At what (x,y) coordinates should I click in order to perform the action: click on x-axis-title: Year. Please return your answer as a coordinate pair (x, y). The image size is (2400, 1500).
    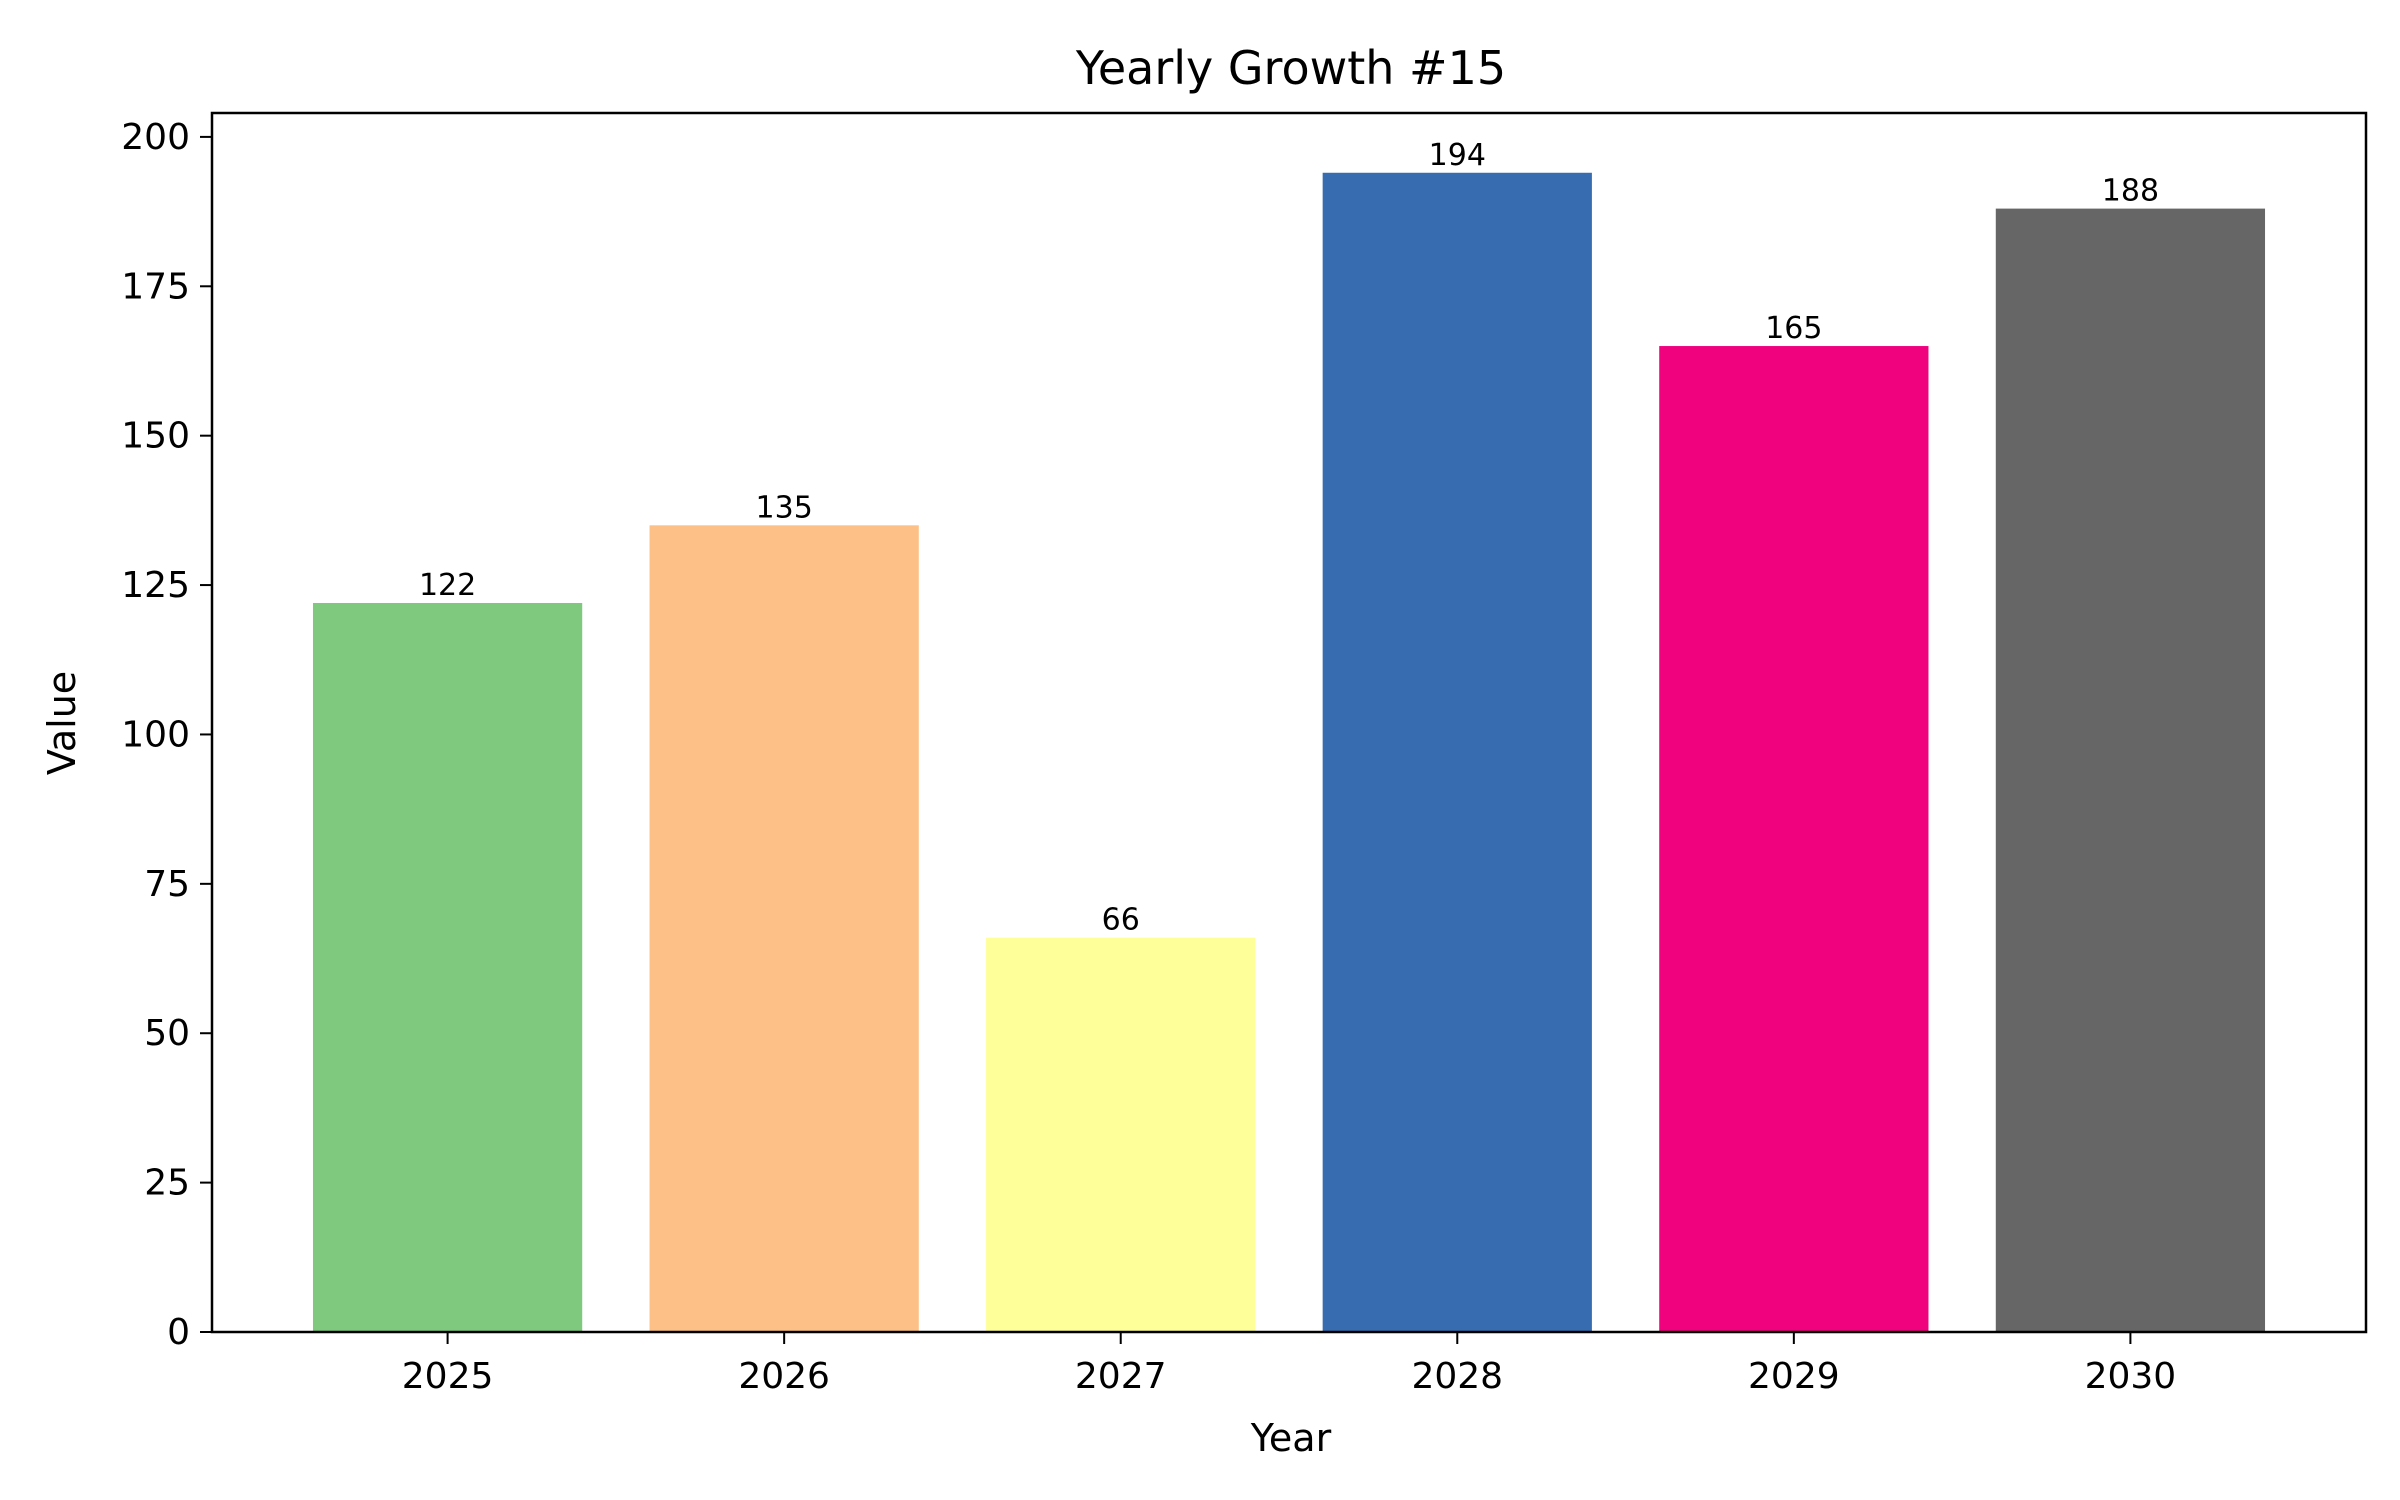
    Looking at the image, I should click on (1291, 1438).